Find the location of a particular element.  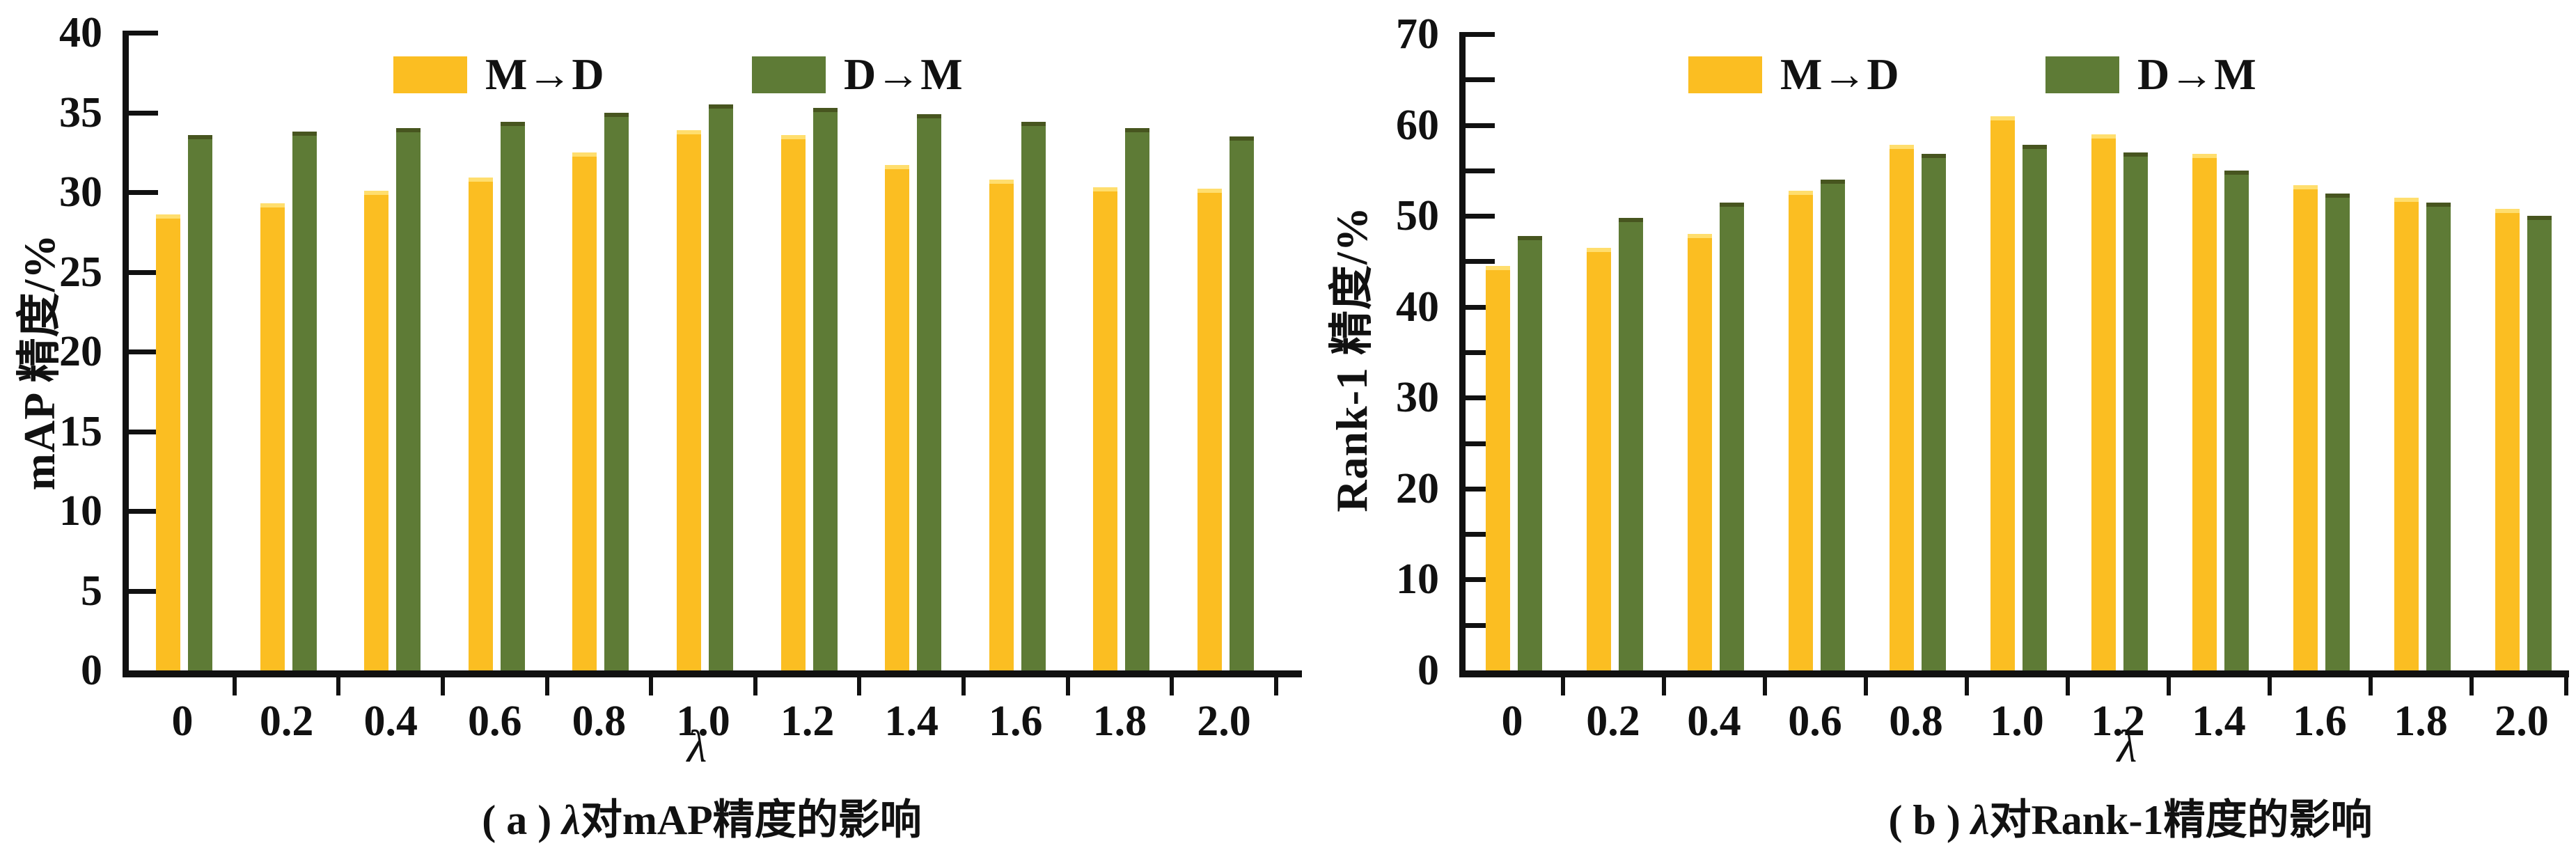

bar-m_to_d-lambda-2.0 is located at coordinates (2507, 439).